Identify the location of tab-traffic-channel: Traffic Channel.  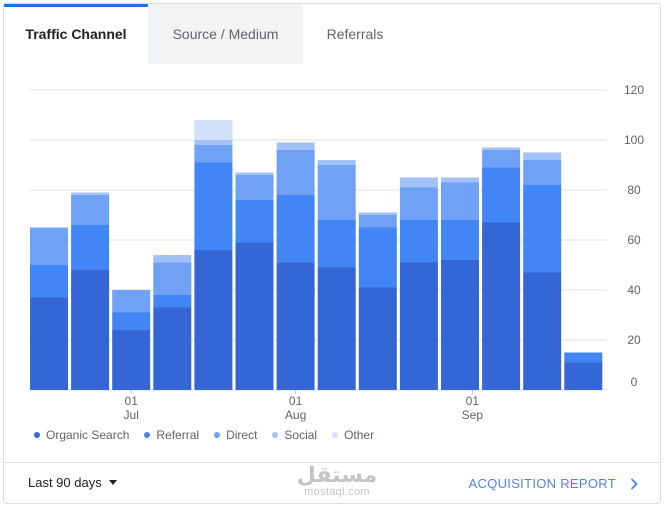
(76, 34).